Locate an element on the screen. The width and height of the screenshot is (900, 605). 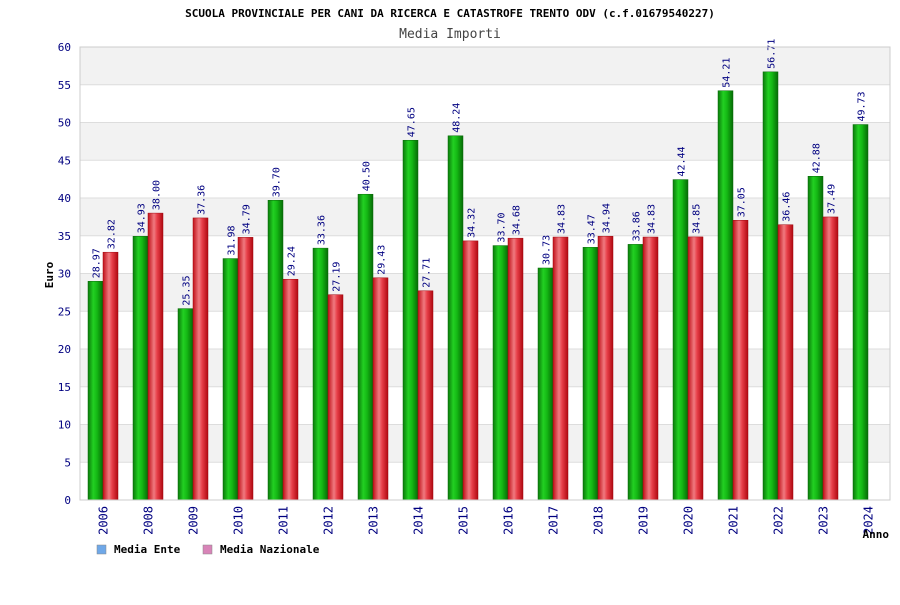
y-tick-label: 20 is located at coordinates (64, 349).